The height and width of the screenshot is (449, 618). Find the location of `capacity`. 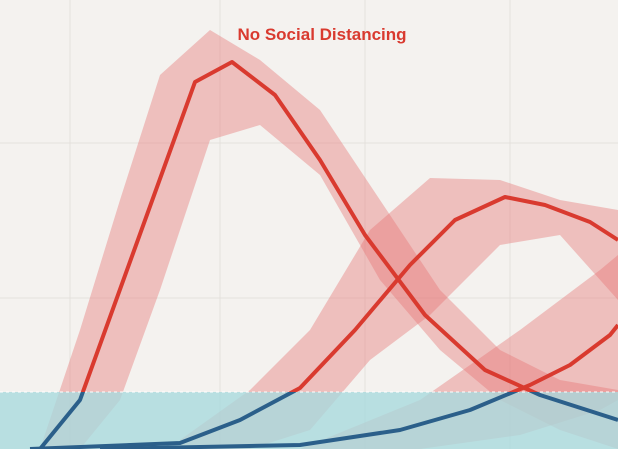

capacity is located at coordinates (309, 420).